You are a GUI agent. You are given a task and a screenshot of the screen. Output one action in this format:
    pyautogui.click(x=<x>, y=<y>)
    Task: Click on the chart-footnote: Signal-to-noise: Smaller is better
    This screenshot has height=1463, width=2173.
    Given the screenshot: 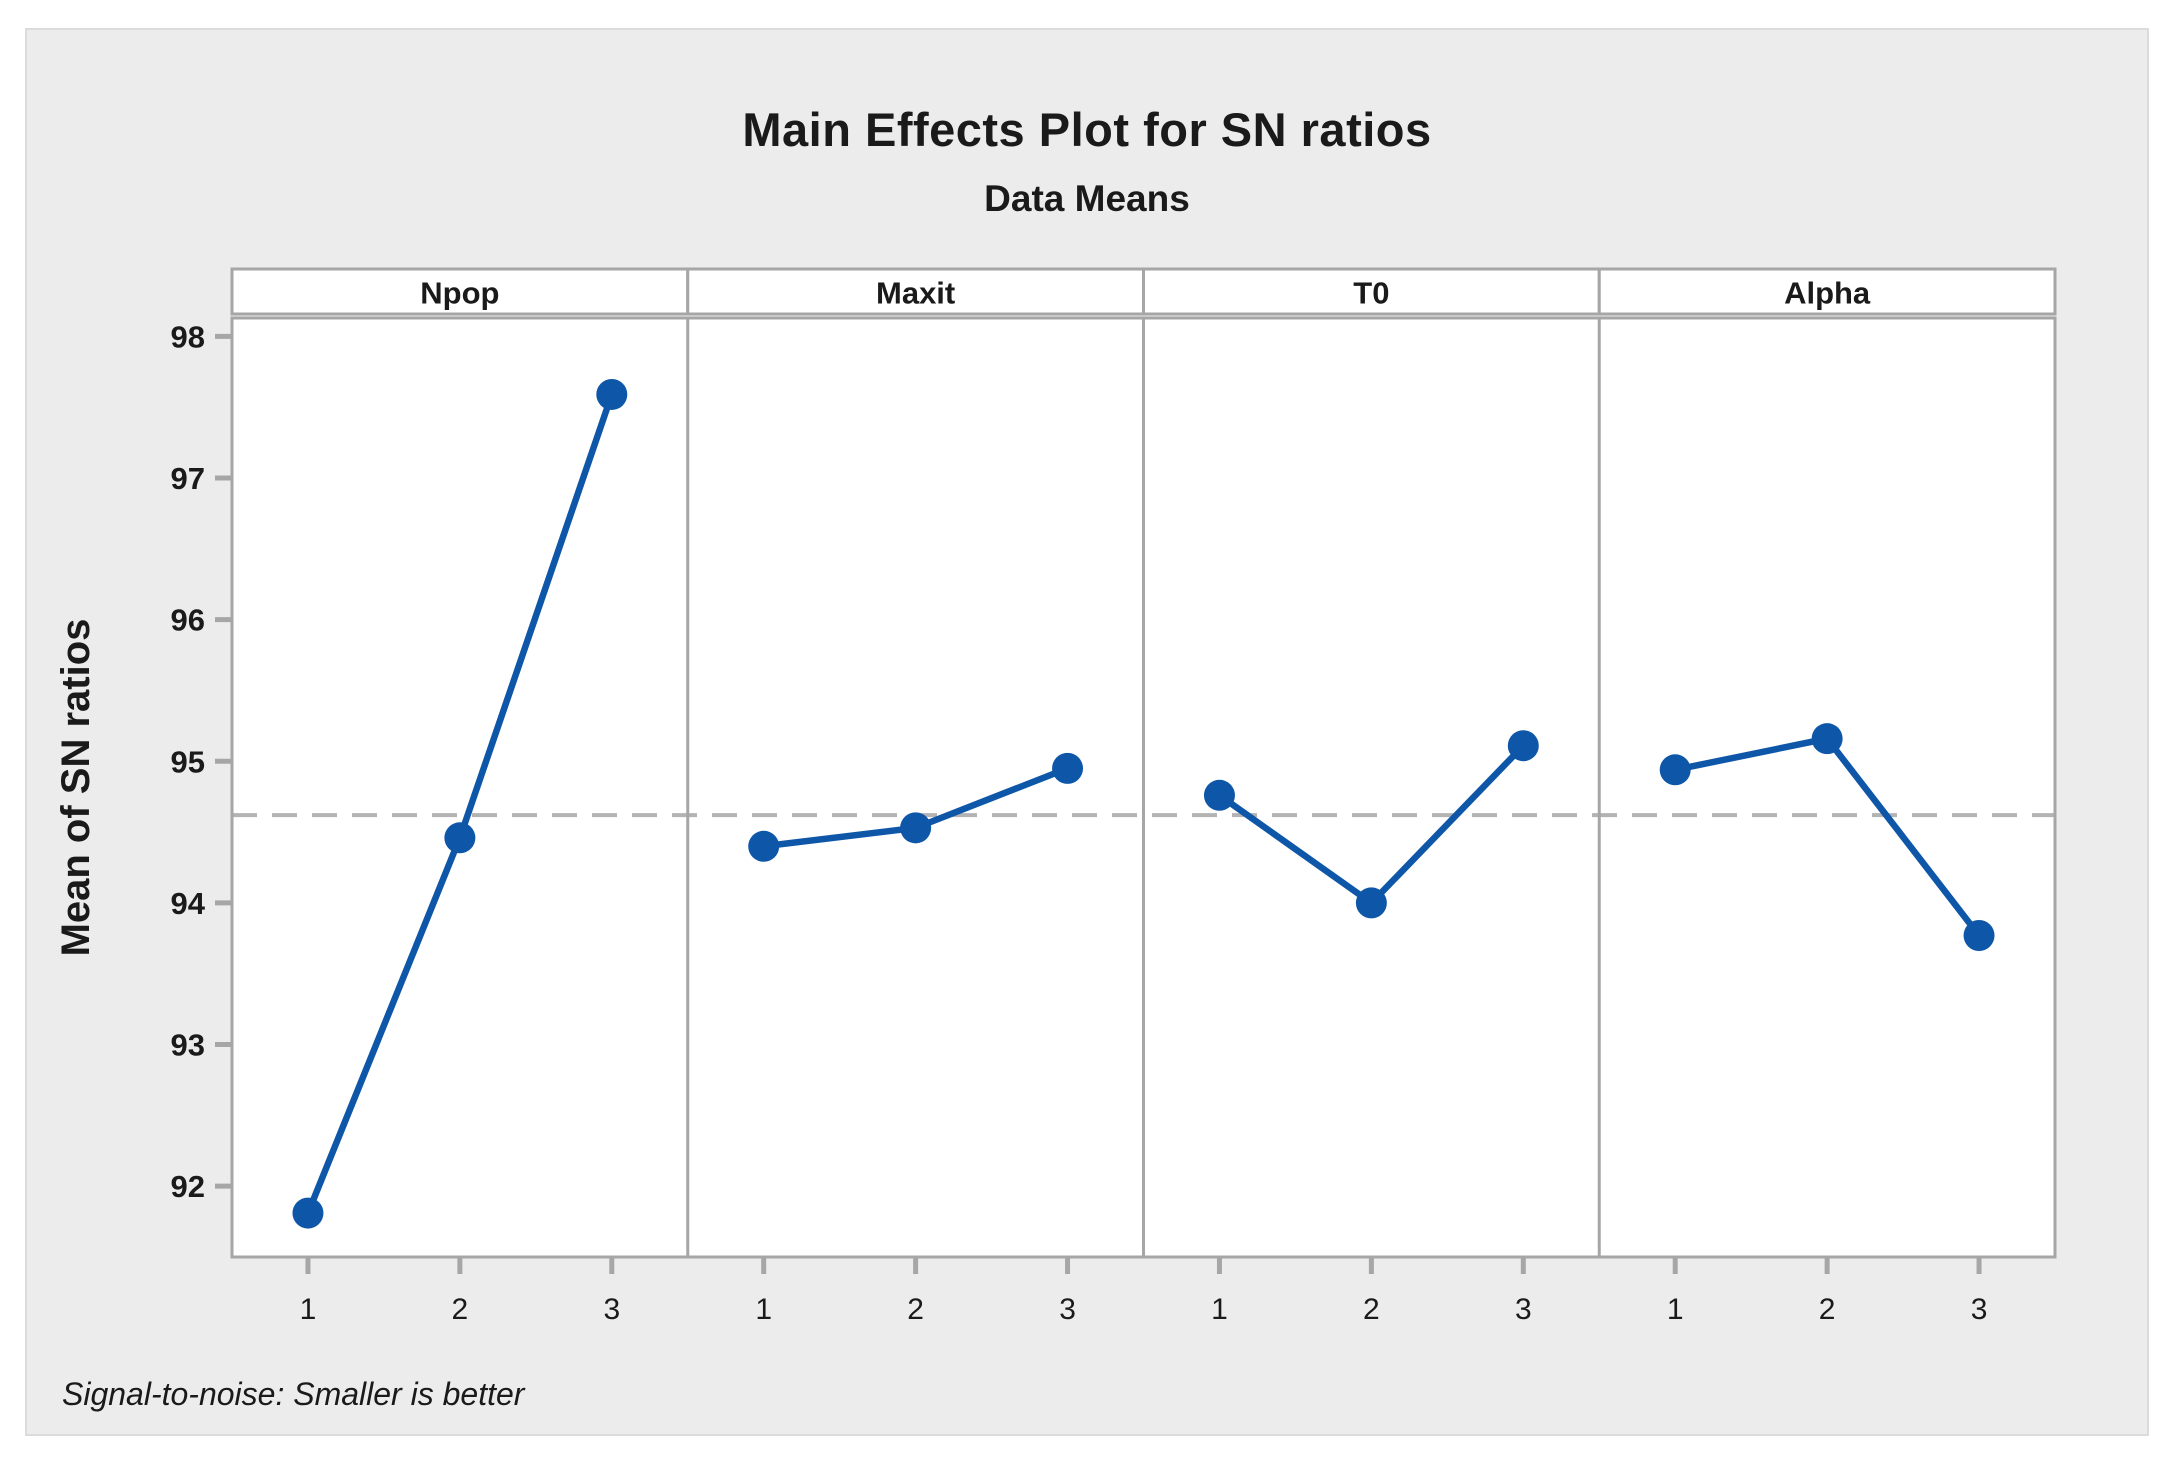 What is the action you would take?
    pyautogui.click(x=293, y=1394)
    